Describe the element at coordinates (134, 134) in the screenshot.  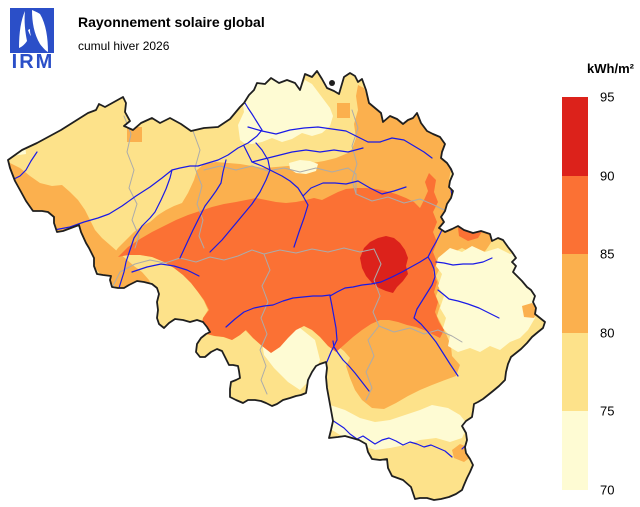
I see `region-80-85-bruges-spot` at that location.